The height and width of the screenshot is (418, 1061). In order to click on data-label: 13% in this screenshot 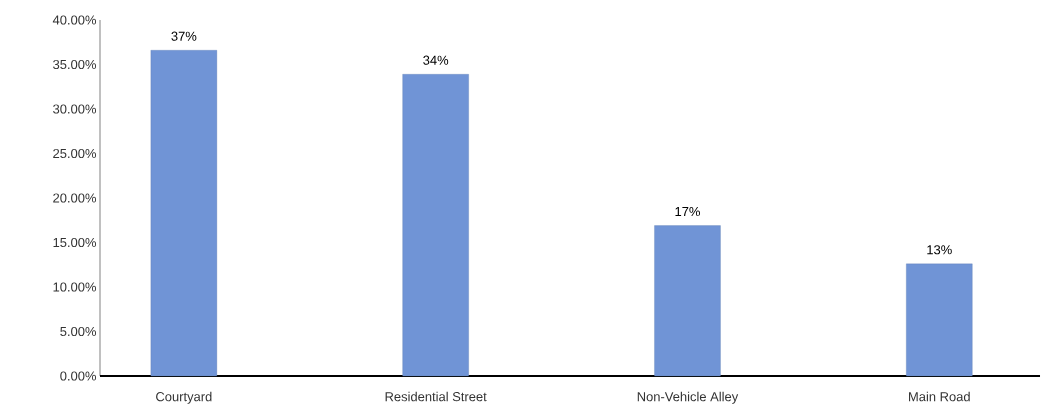, I will do `click(939, 250)`.